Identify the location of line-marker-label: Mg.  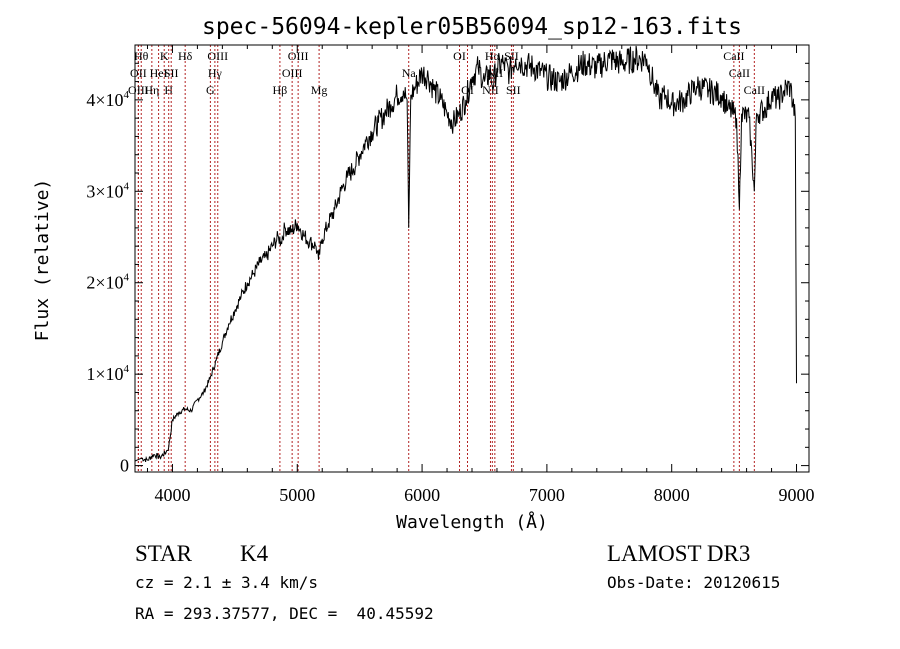
(319, 90).